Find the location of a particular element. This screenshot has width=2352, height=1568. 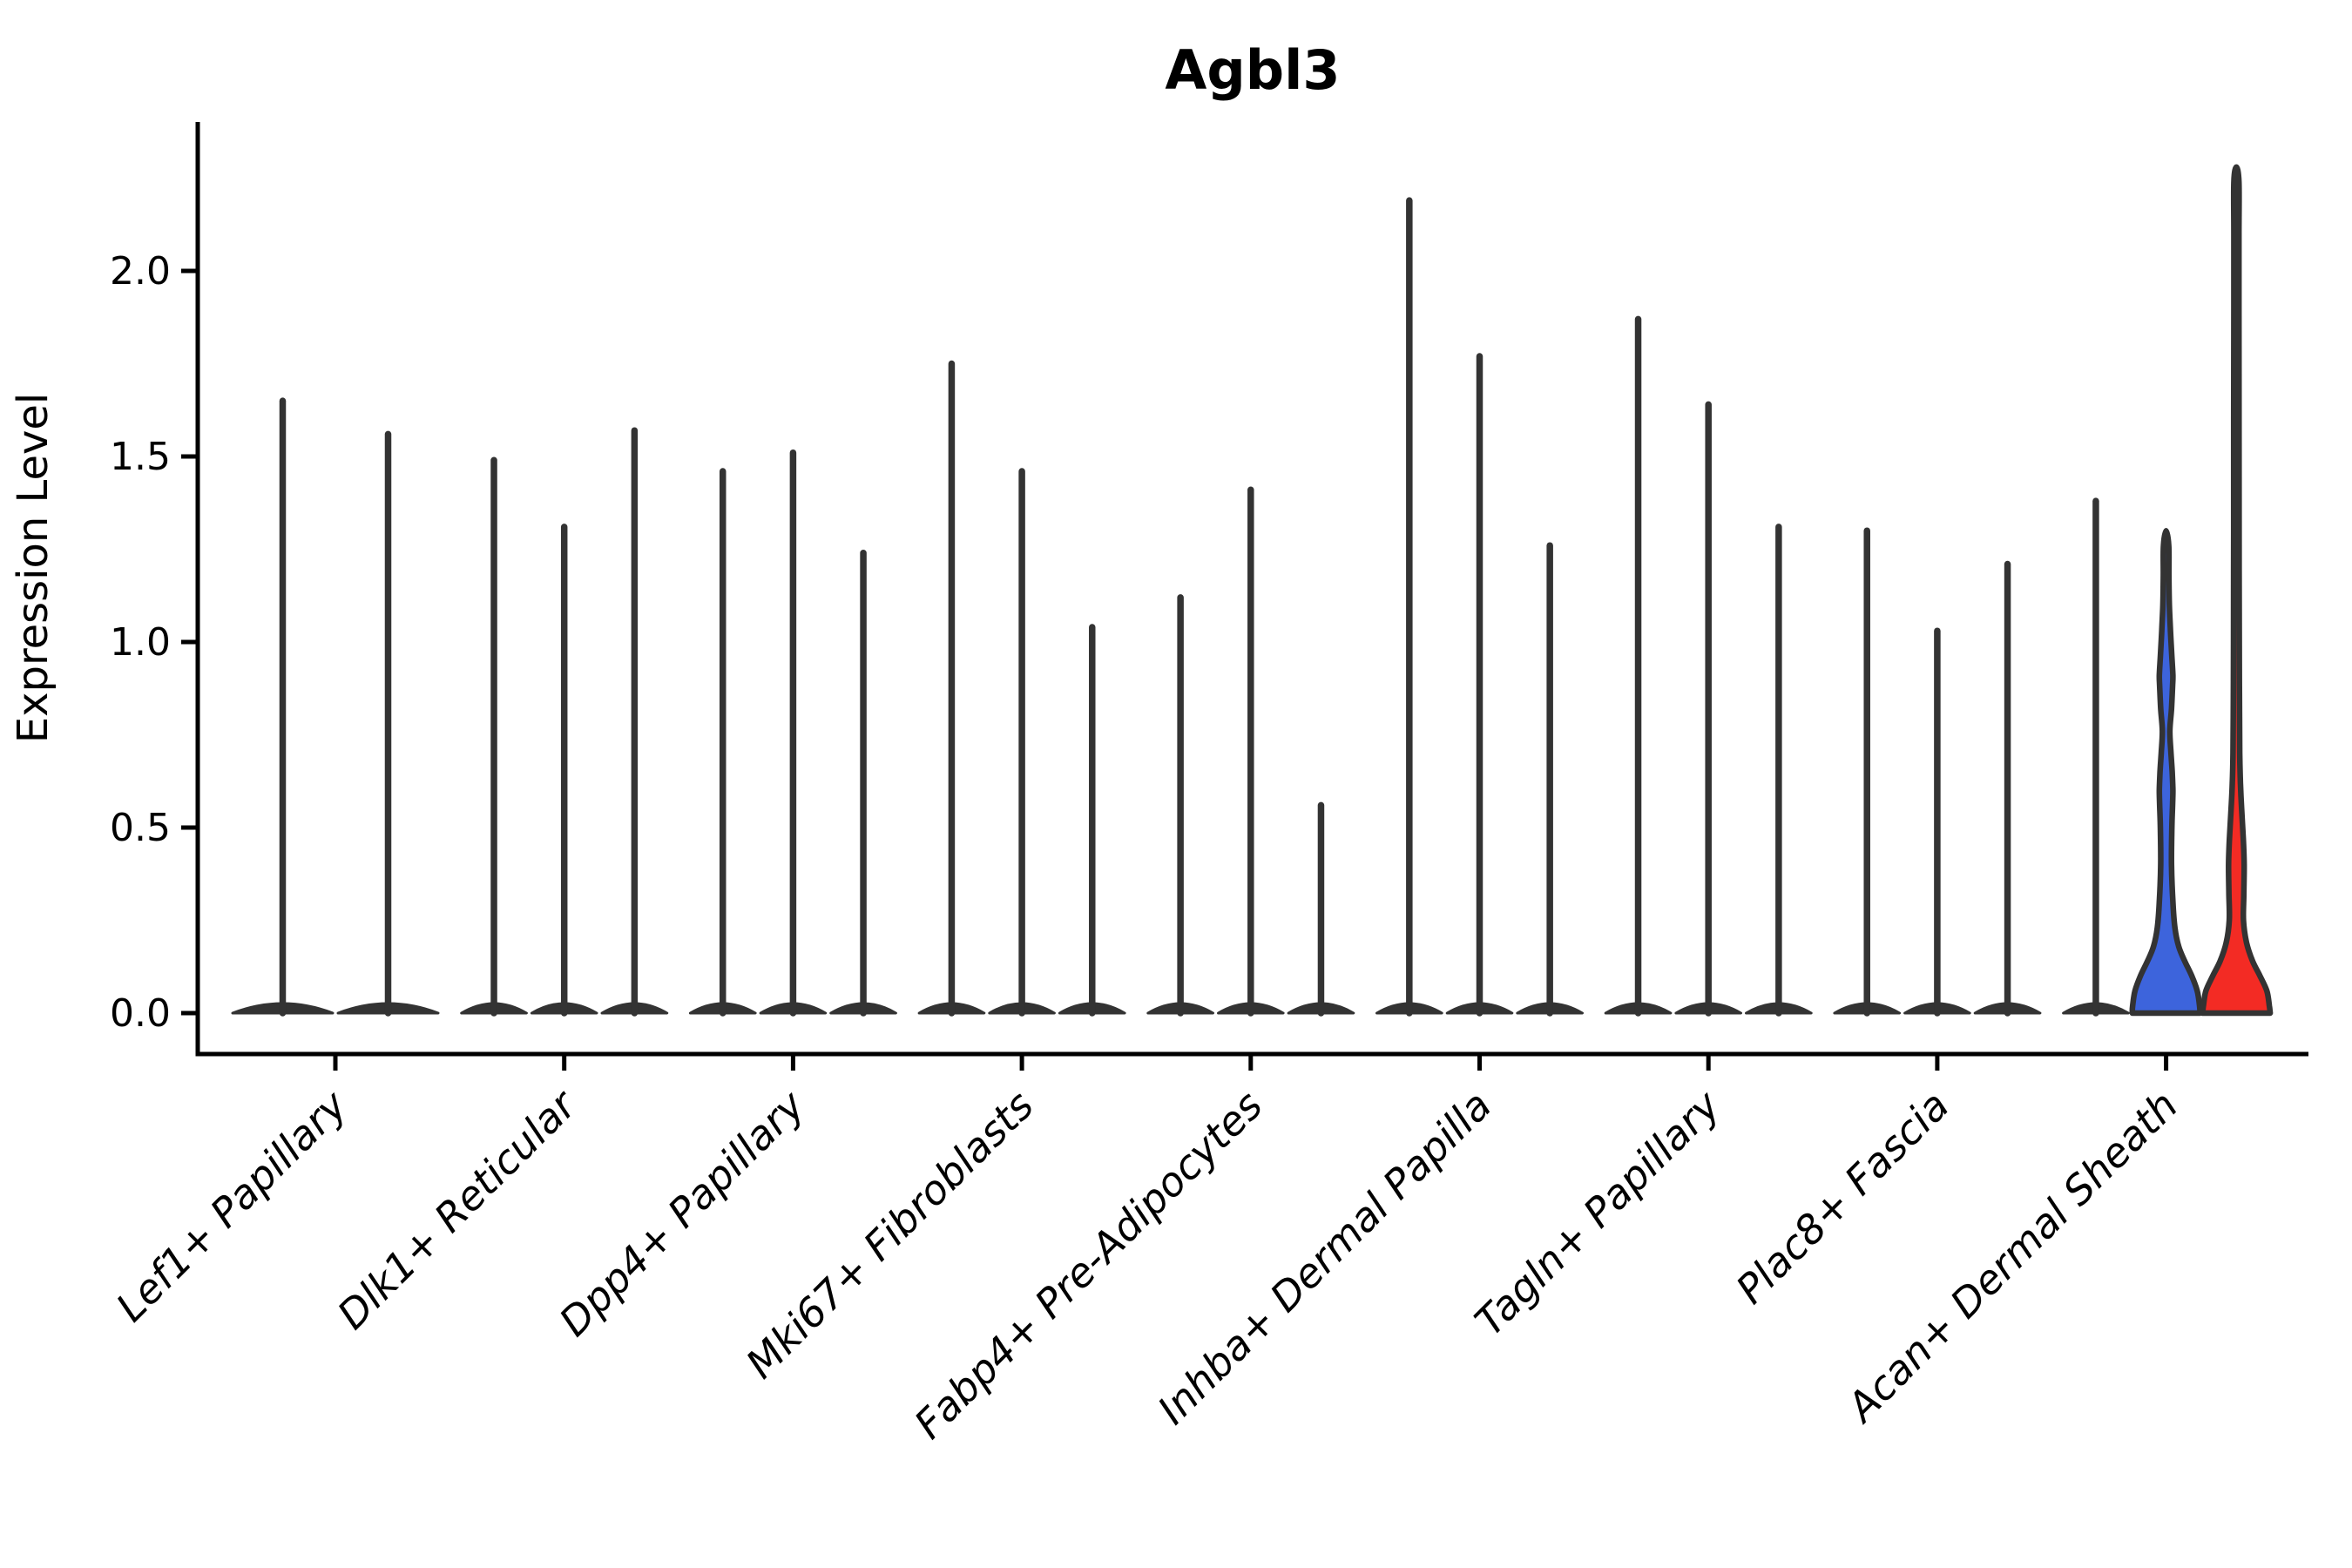

x-tick-label: Lef1+ Papillary is located at coordinates (231, 1205).